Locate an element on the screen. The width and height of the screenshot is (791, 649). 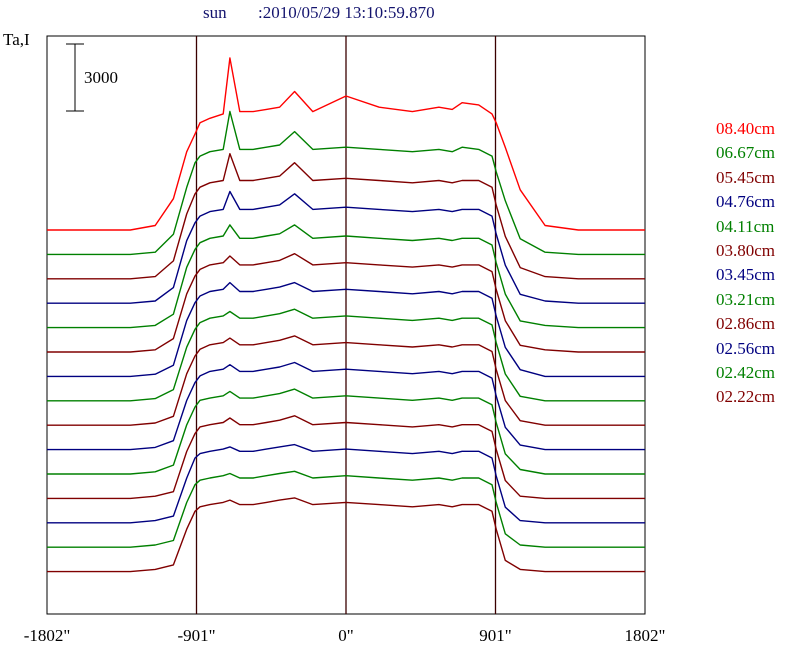
x-tick-label: 0" is located at coordinates (345, 635).